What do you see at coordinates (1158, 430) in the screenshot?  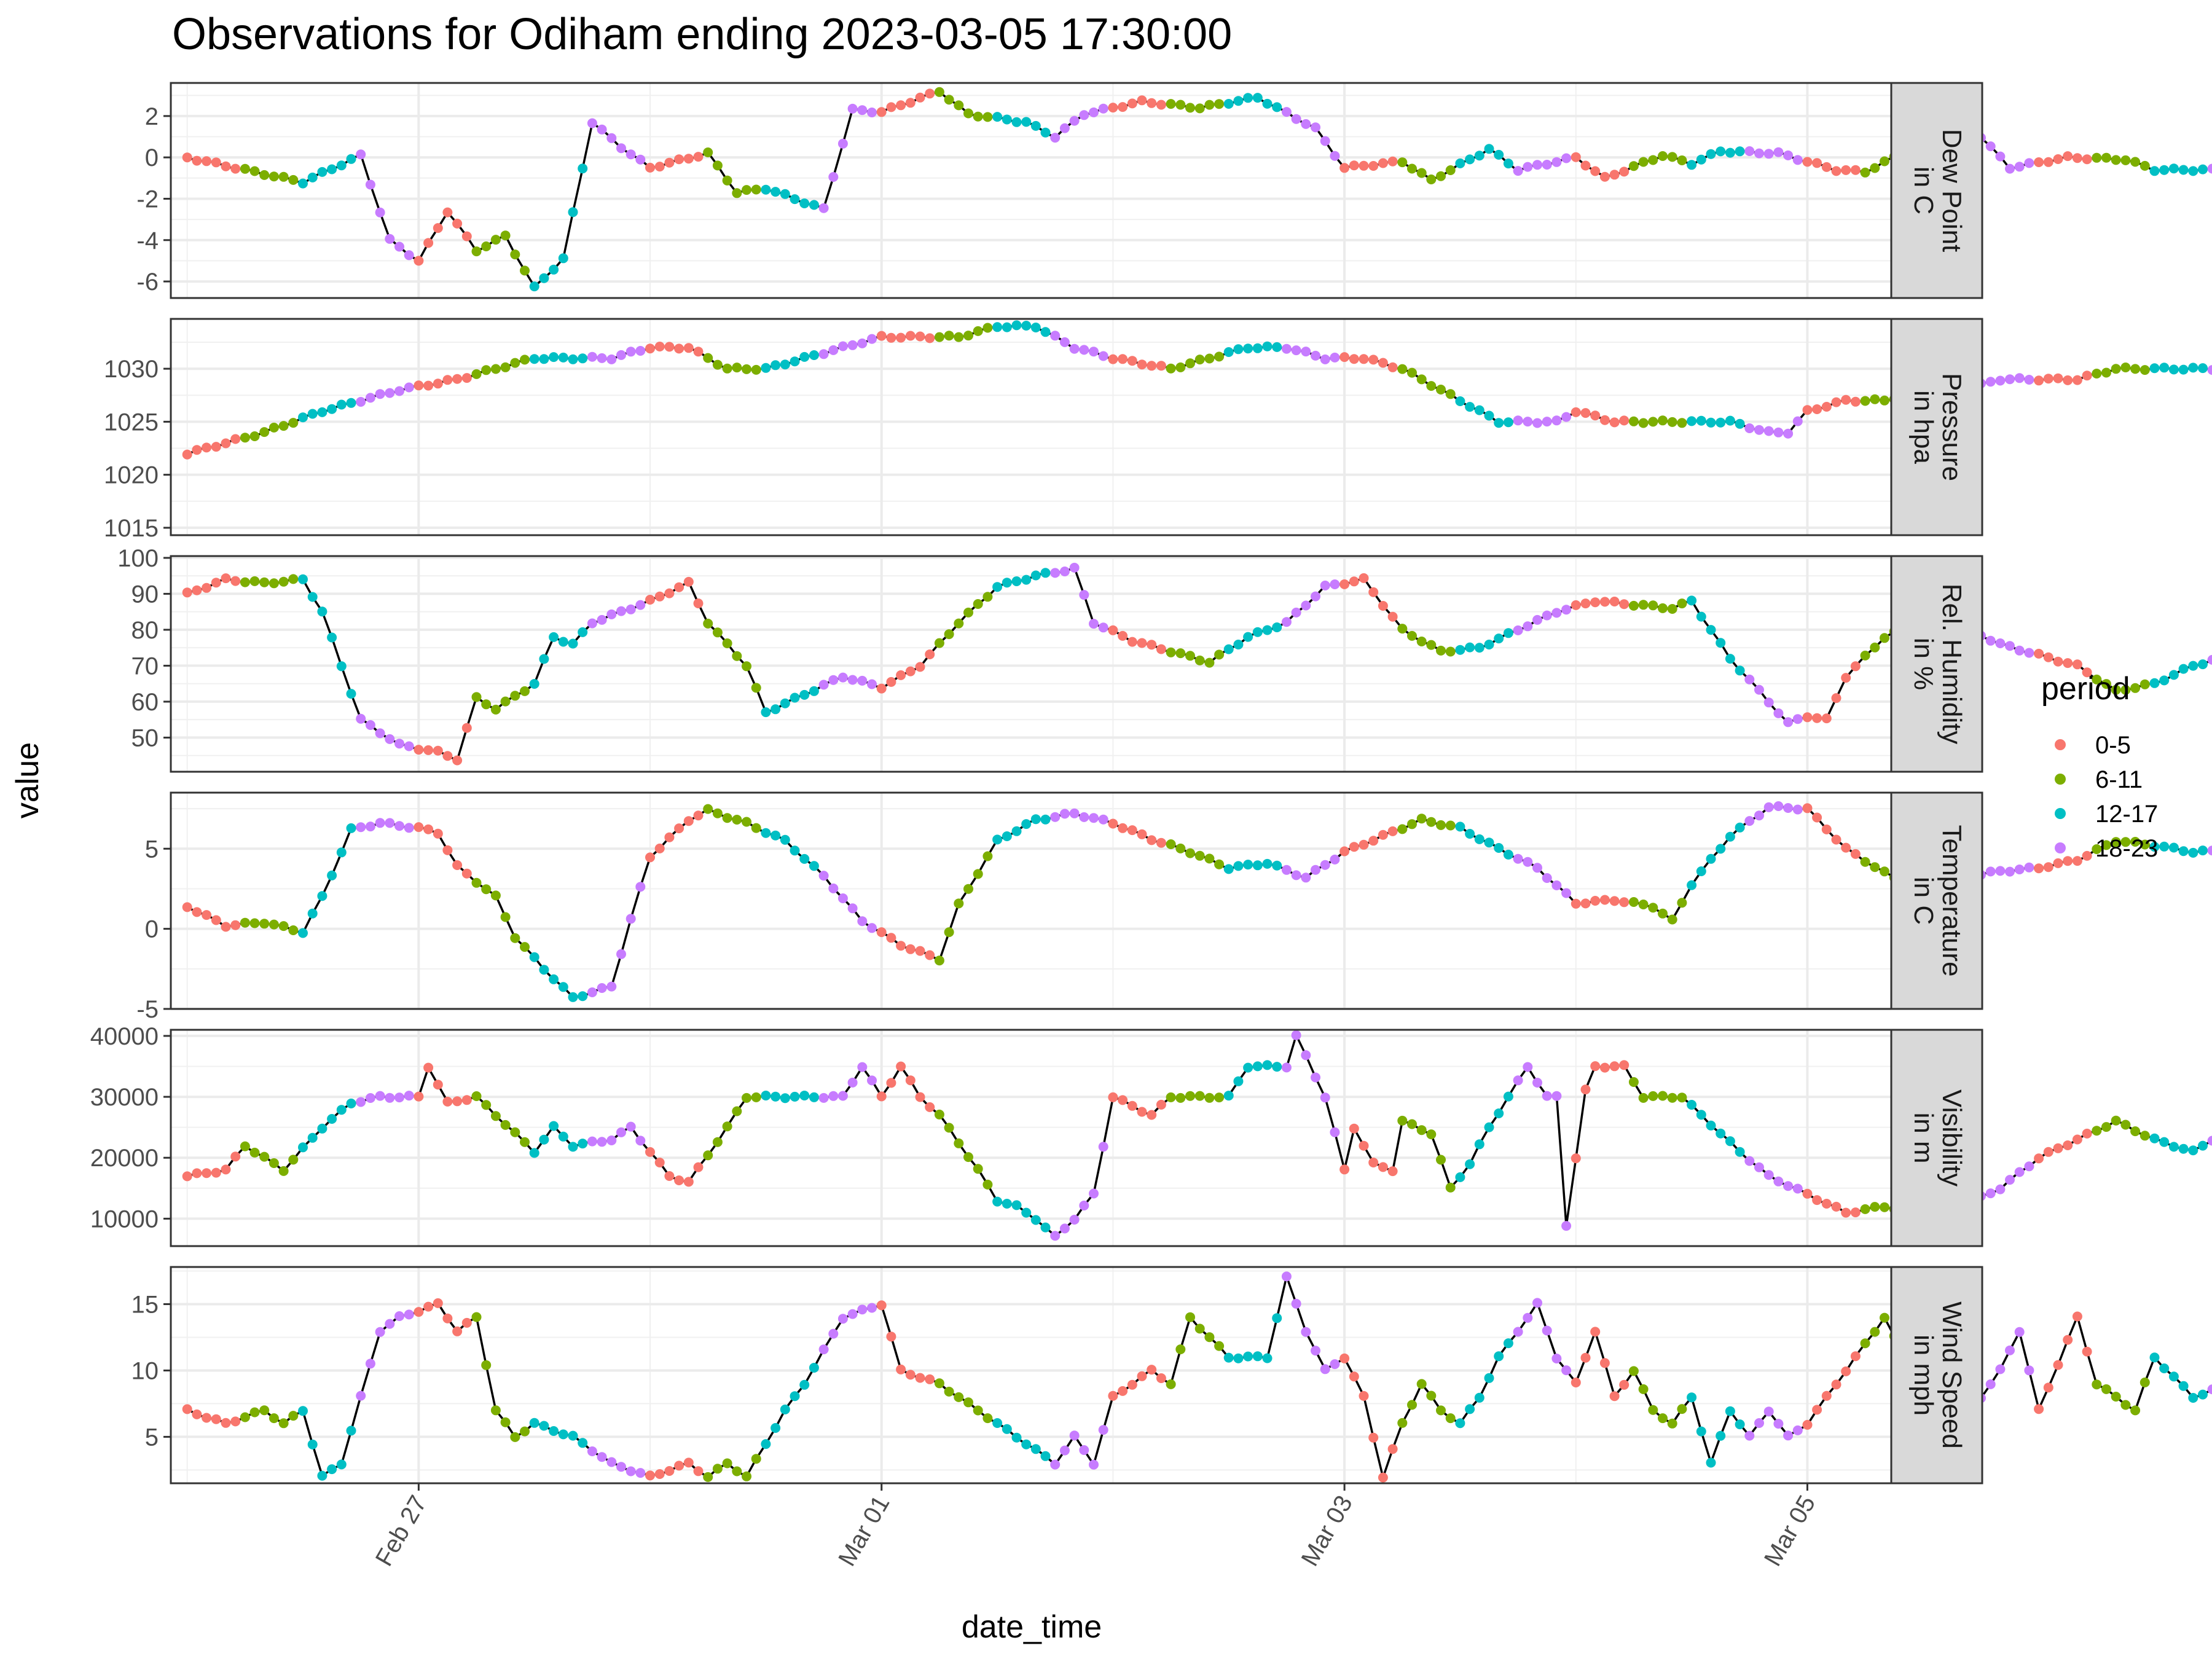 I see `panel-pressure: 1030 1025 1020 1015 Pressurein hpa` at bounding box center [1158, 430].